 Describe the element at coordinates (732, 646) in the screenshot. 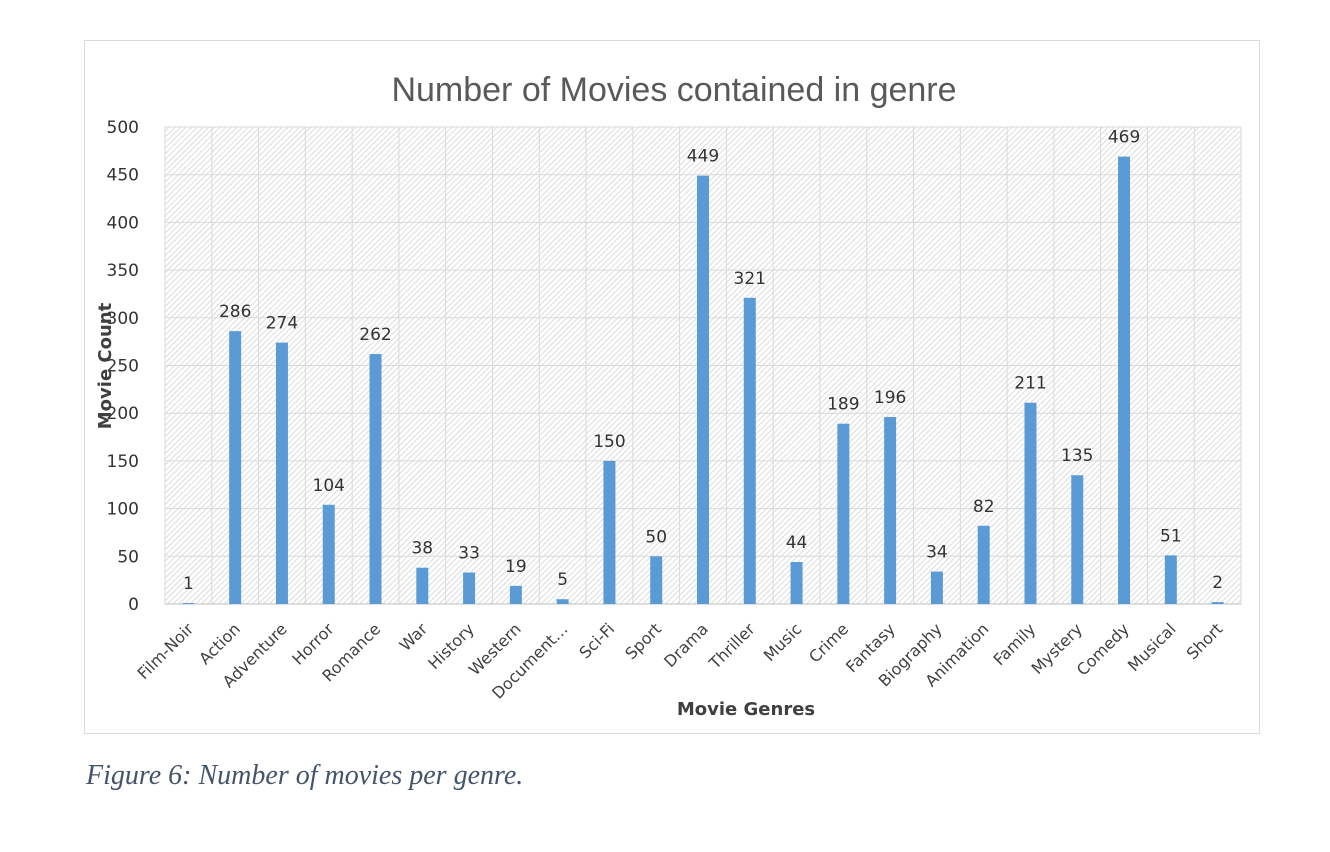

I see `category-label: Thriller` at that location.